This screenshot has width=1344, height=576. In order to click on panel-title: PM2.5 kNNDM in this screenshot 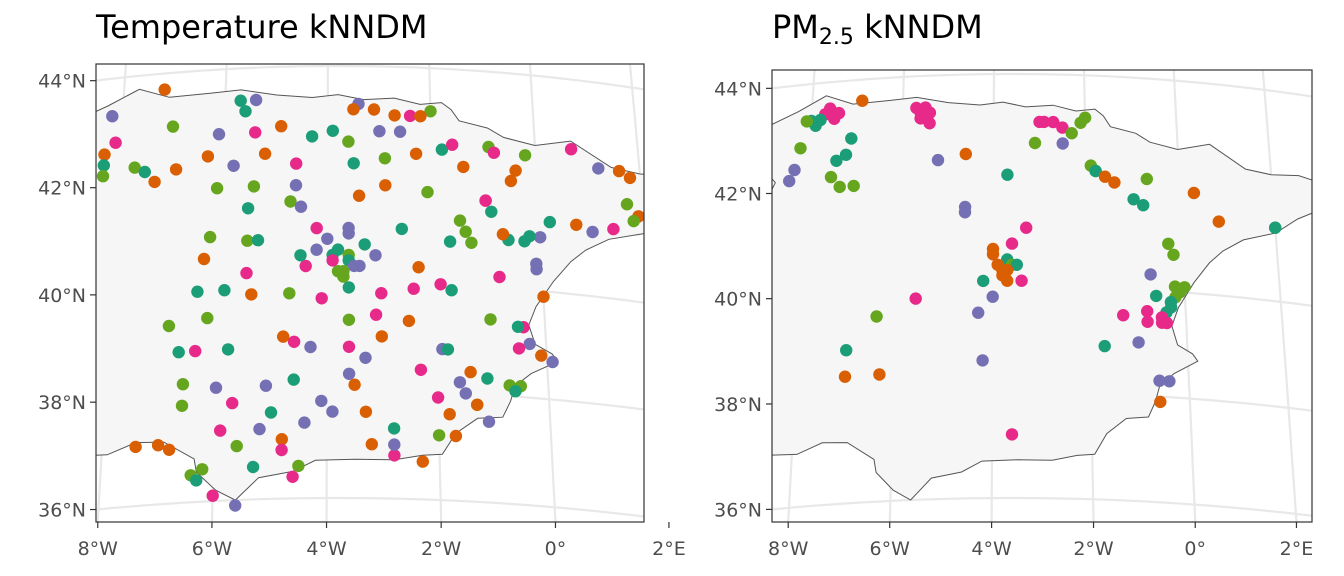, I will do `click(877, 29)`.